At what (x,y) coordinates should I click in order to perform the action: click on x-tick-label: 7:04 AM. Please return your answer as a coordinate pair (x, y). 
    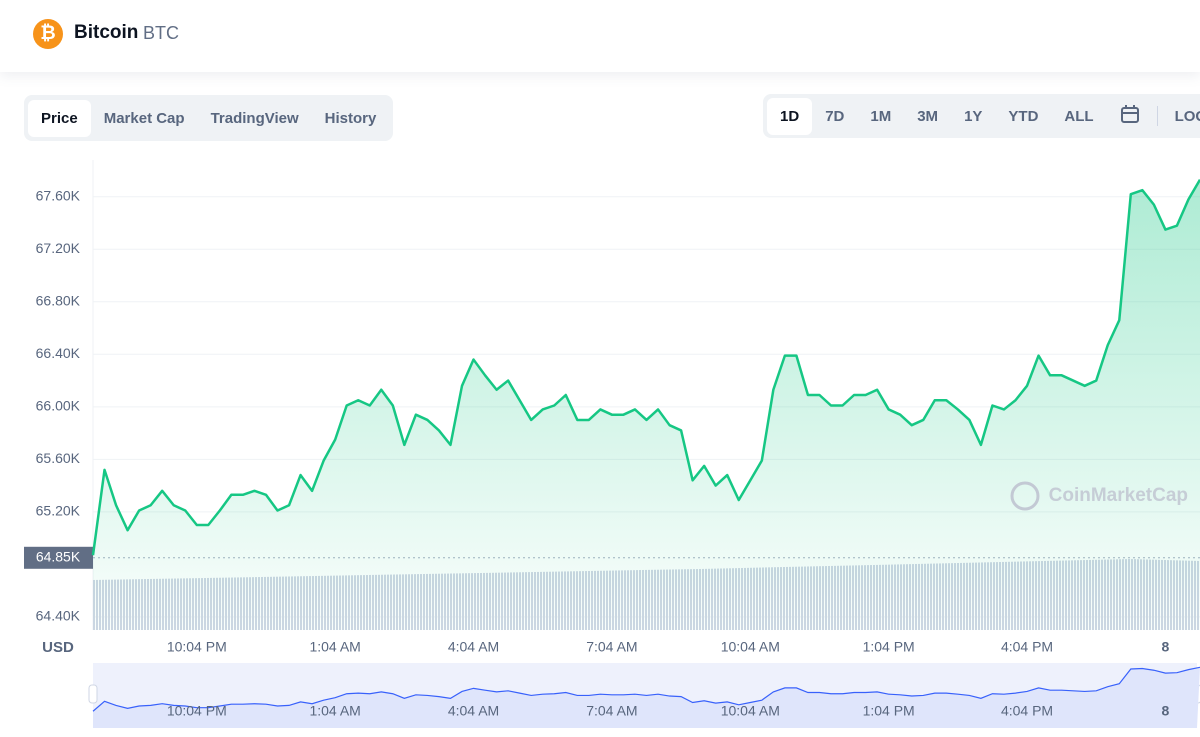
    Looking at the image, I should click on (611, 647).